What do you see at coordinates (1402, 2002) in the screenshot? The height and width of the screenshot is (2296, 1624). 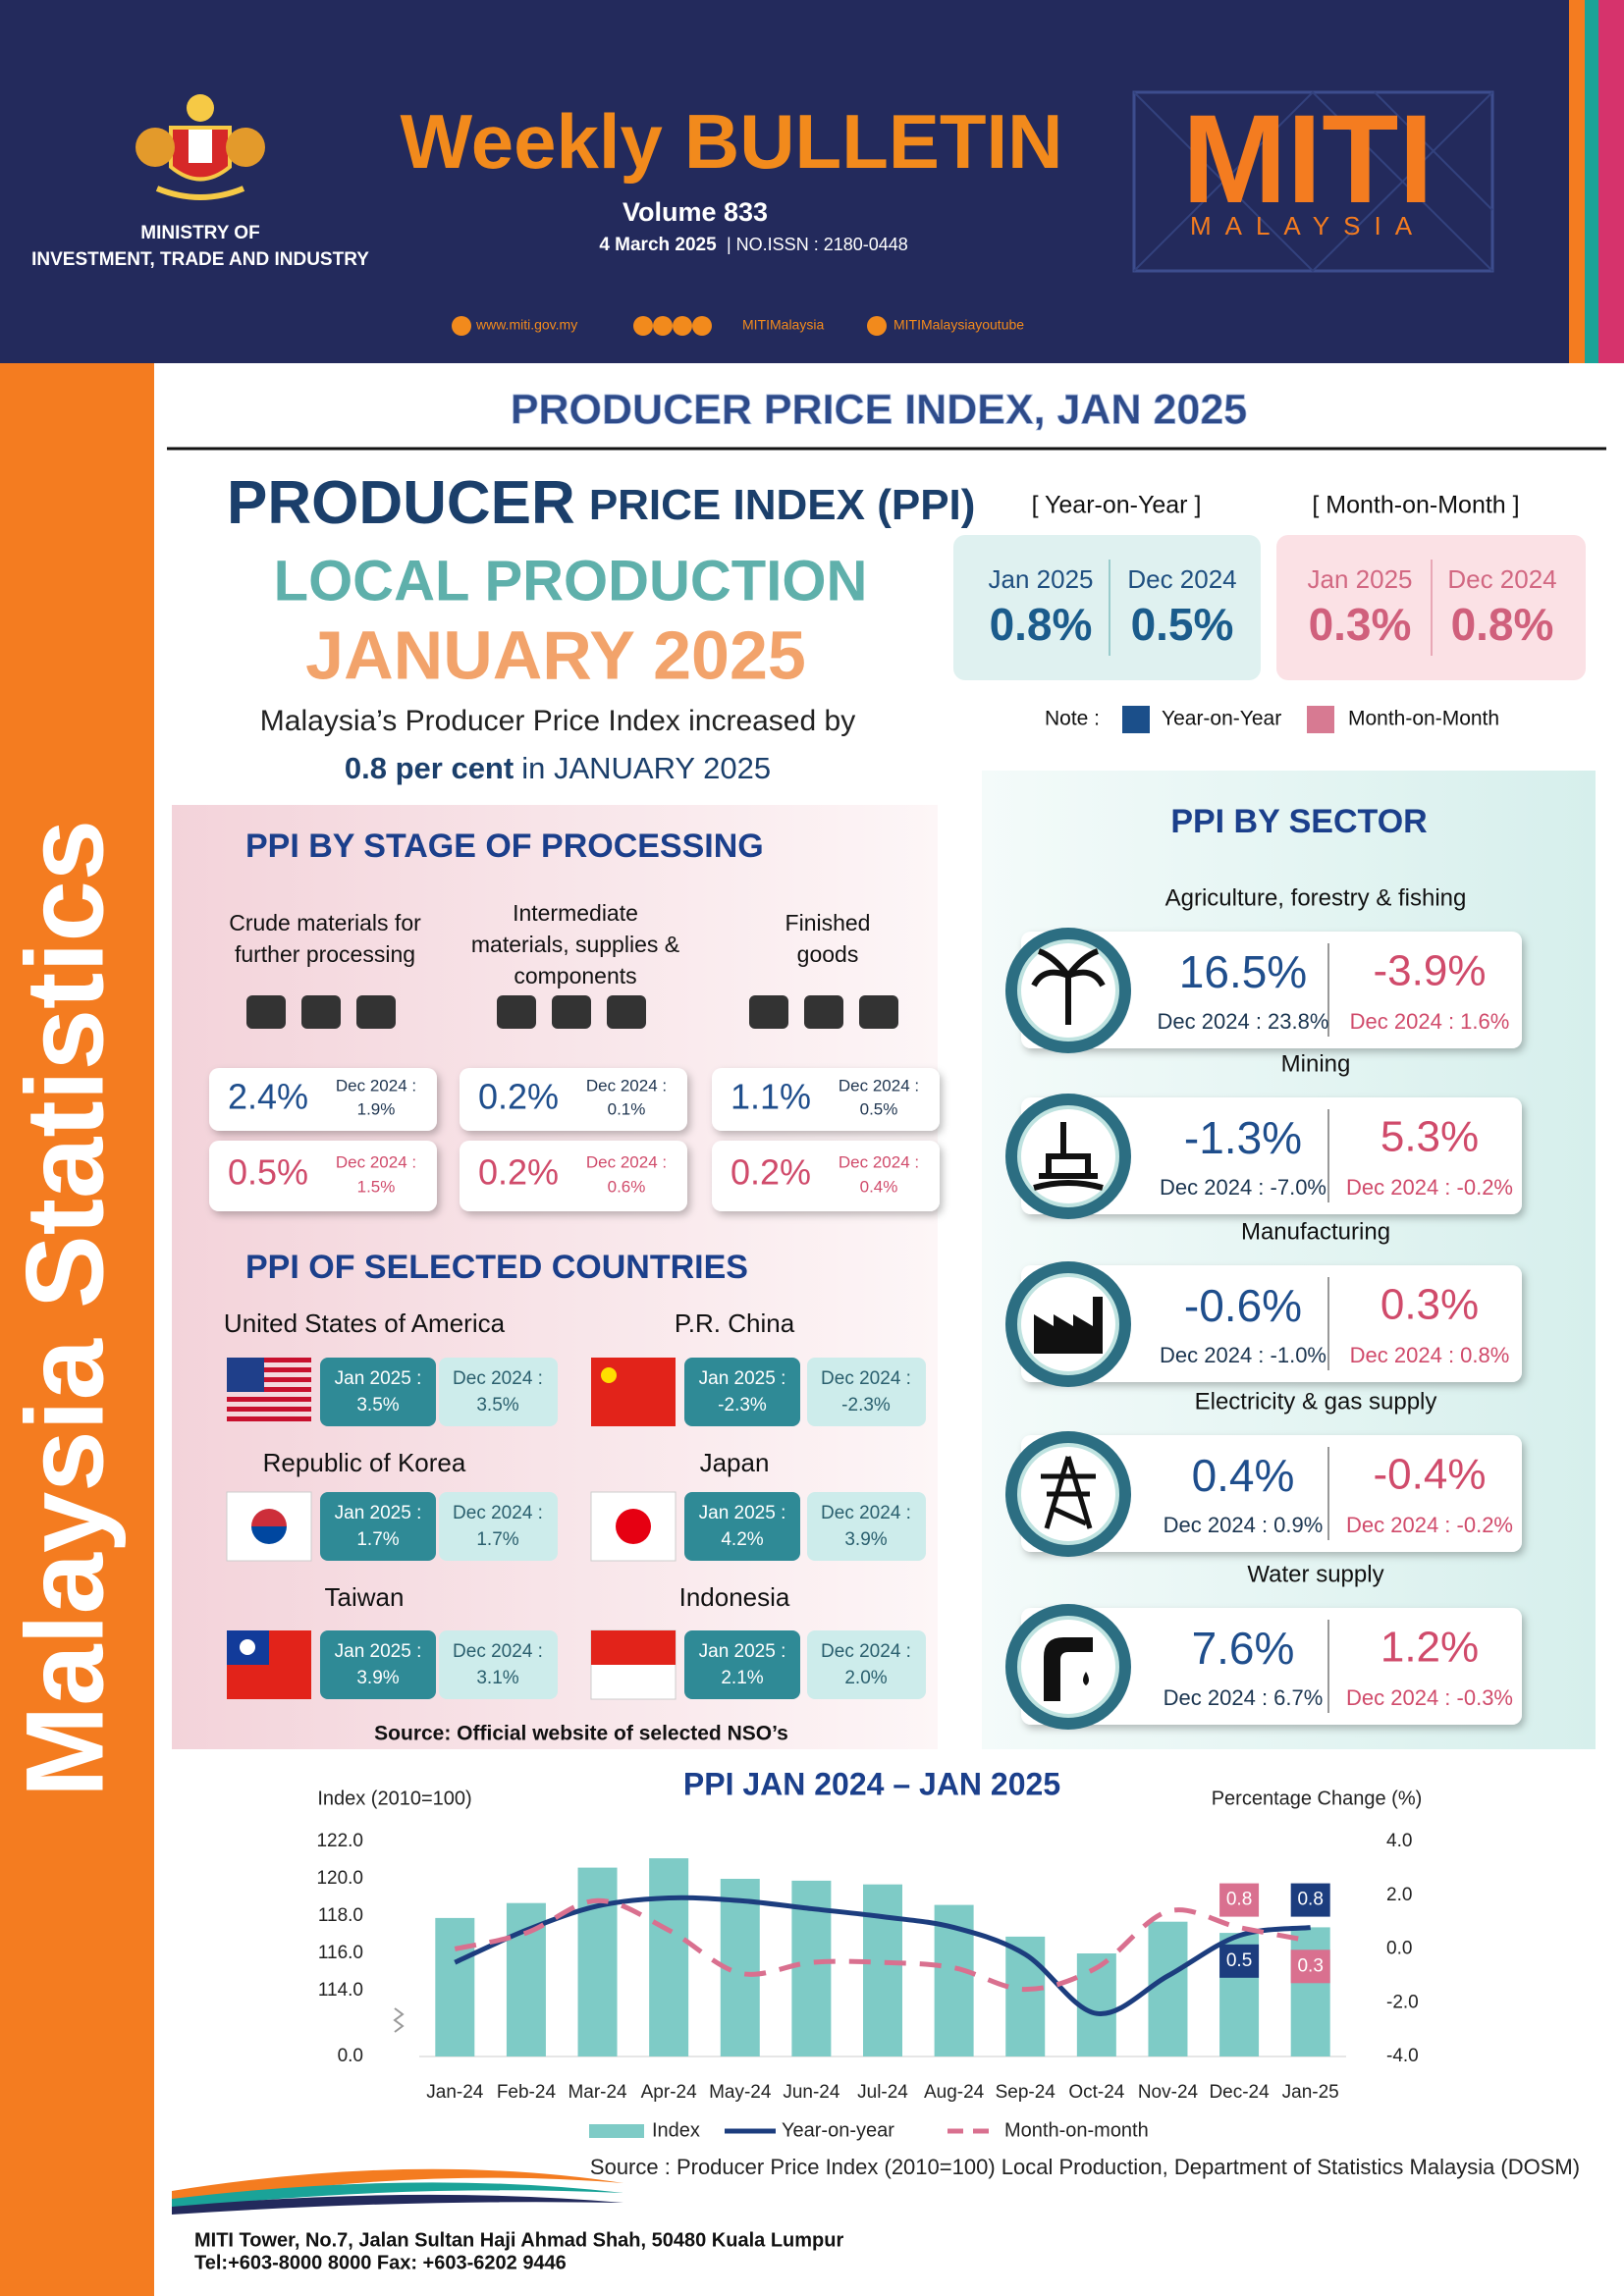 I see `y2-tick-label: -2.0` at bounding box center [1402, 2002].